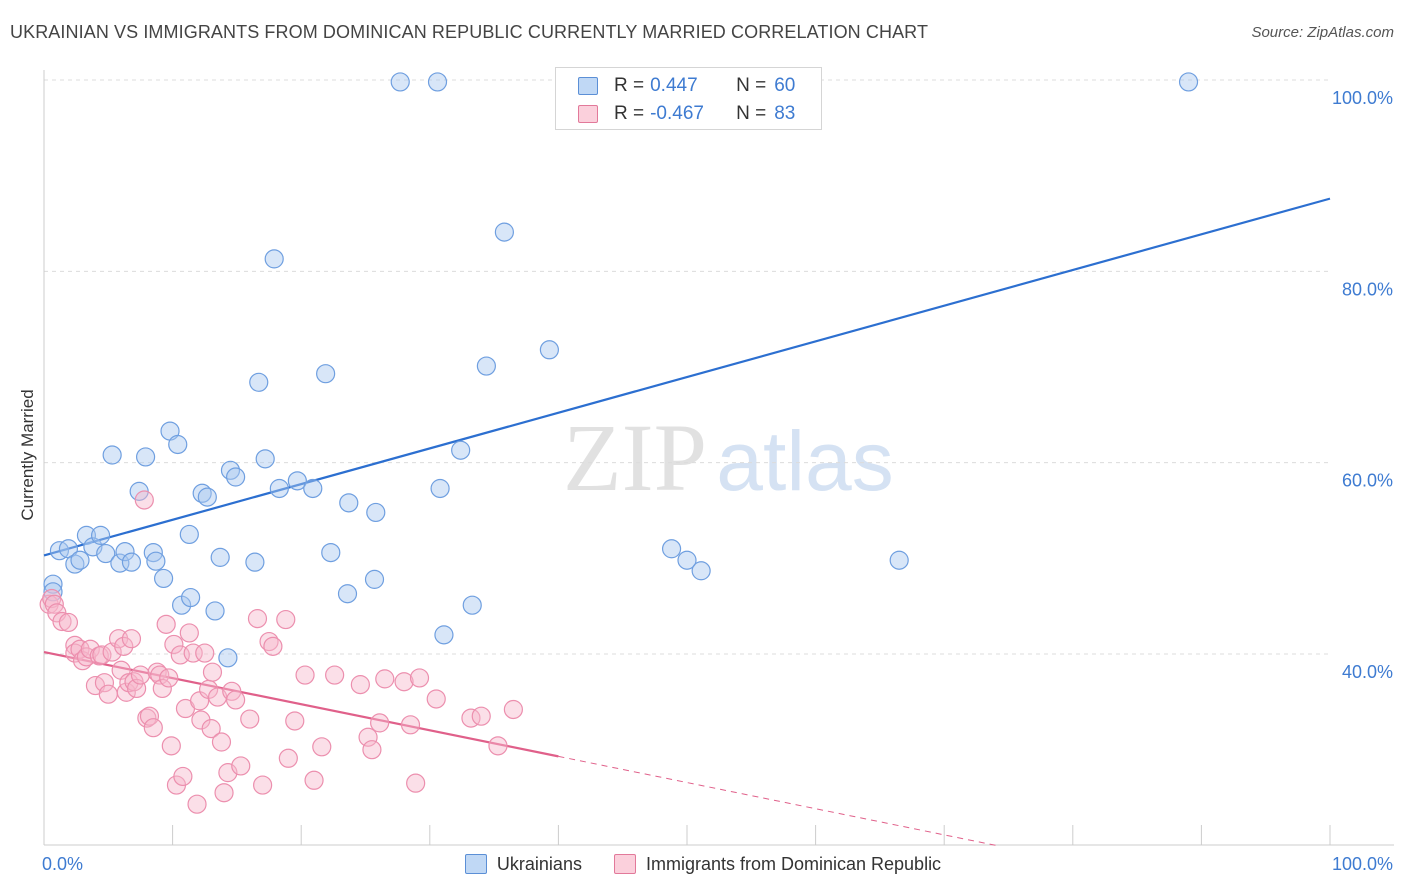 The width and height of the screenshot is (1406, 892). What do you see at coordinates (677, 113) in the screenshot?
I see `legend-r-value: -0.467` at bounding box center [677, 113].